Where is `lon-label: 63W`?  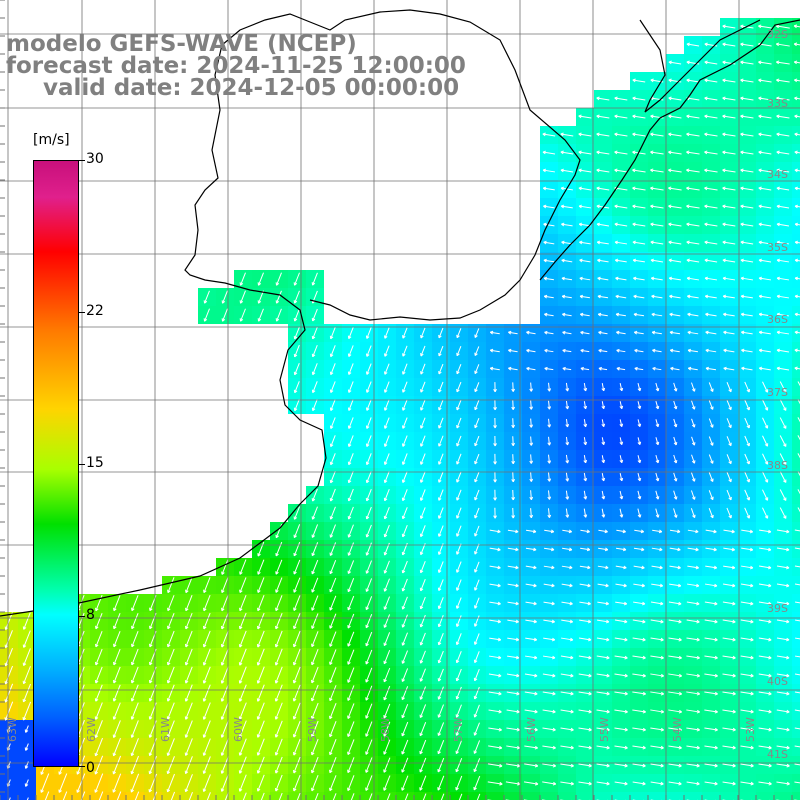
lon-label: 63W is located at coordinates (12, 729).